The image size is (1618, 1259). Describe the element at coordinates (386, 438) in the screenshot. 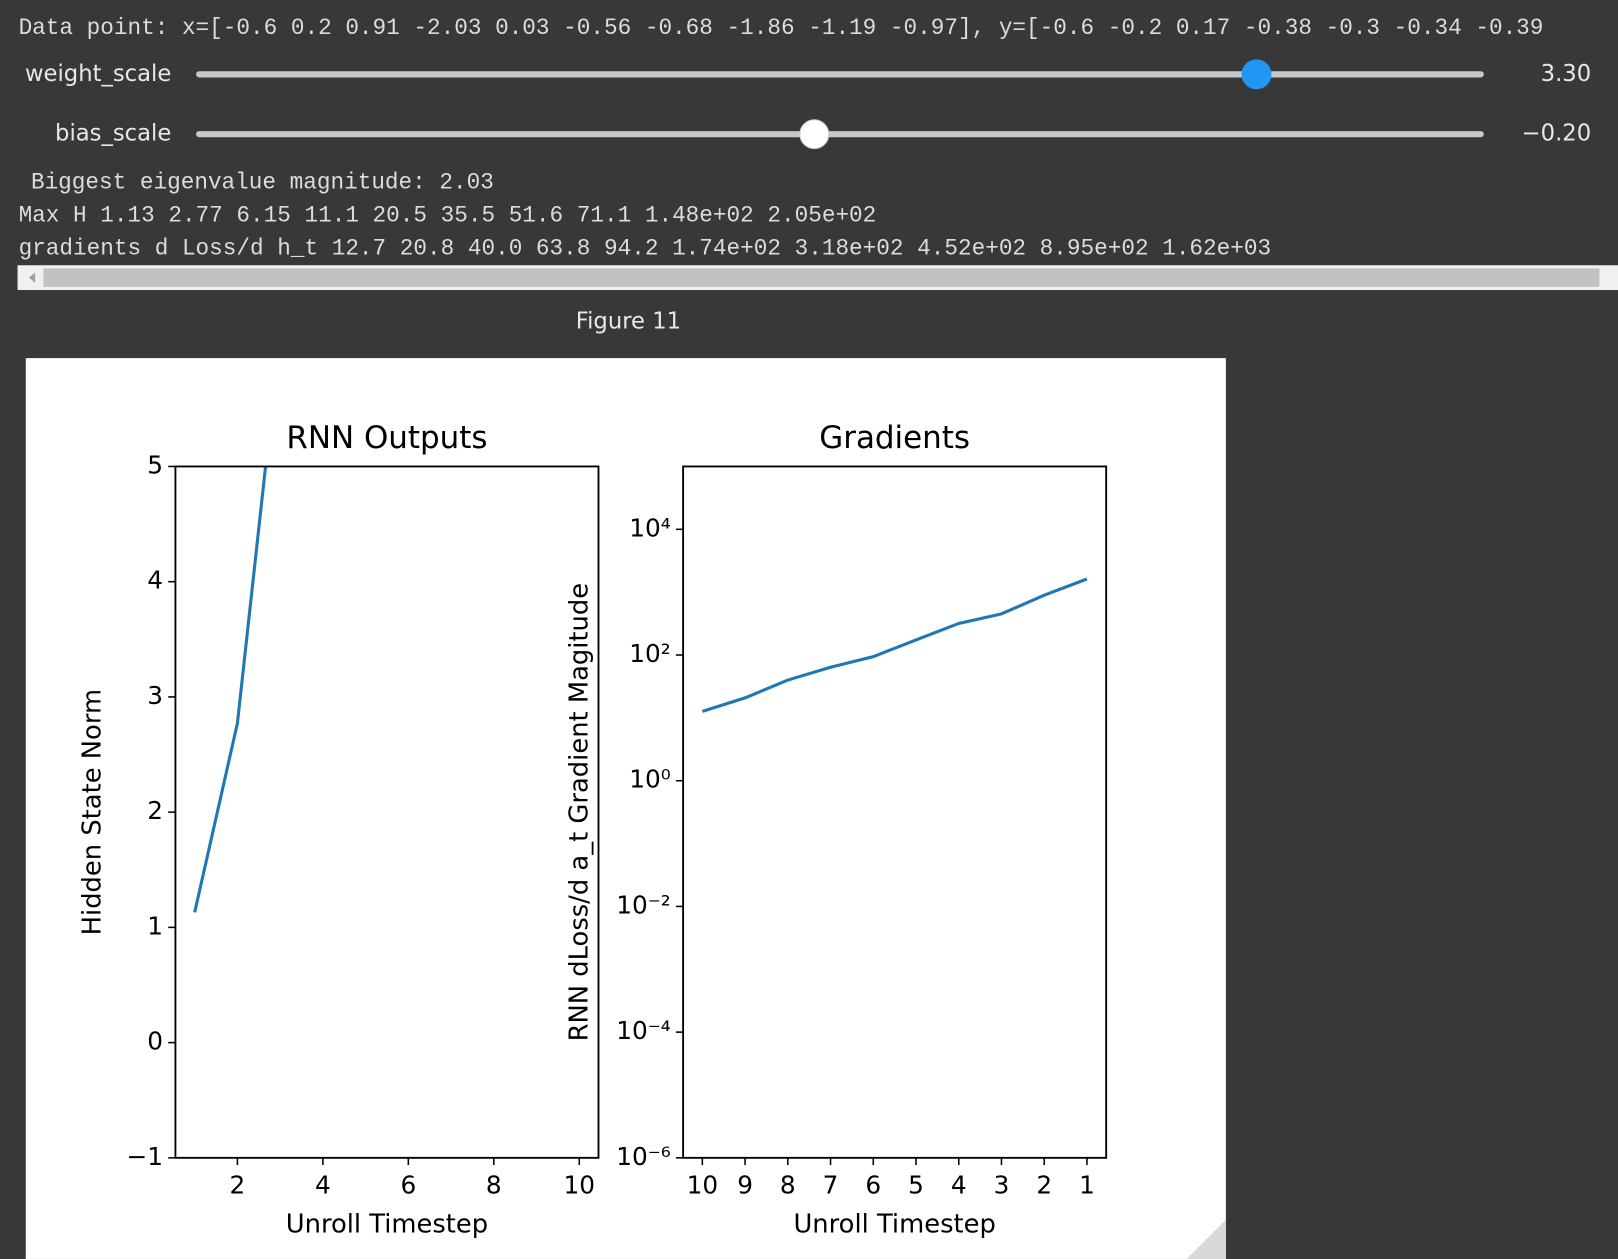

I see `chart-title: RNN Outputs` at that location.